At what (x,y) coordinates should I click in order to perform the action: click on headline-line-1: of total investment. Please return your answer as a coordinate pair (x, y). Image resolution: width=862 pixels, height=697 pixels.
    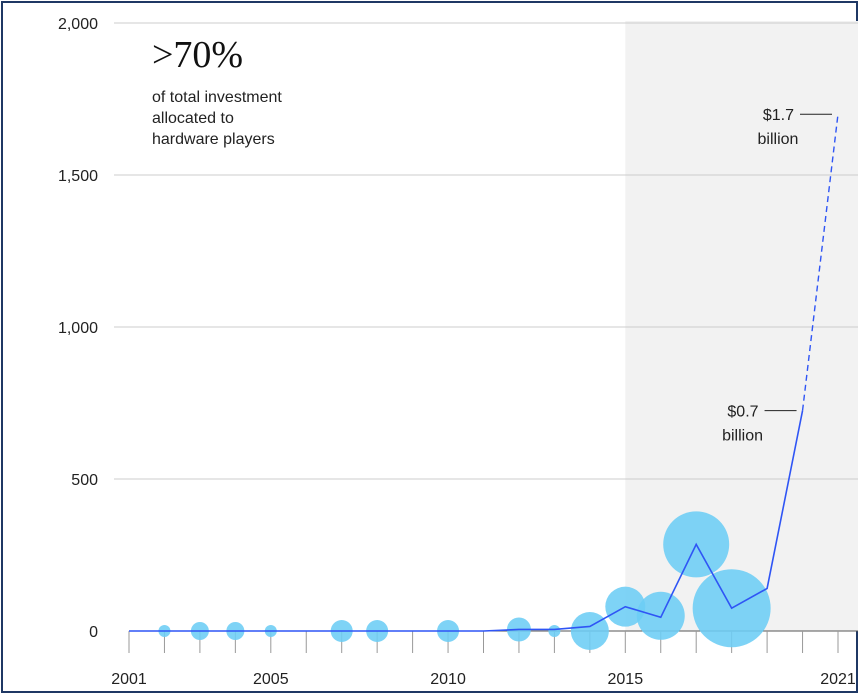
    Looking at the image, I should click on (217, 97).